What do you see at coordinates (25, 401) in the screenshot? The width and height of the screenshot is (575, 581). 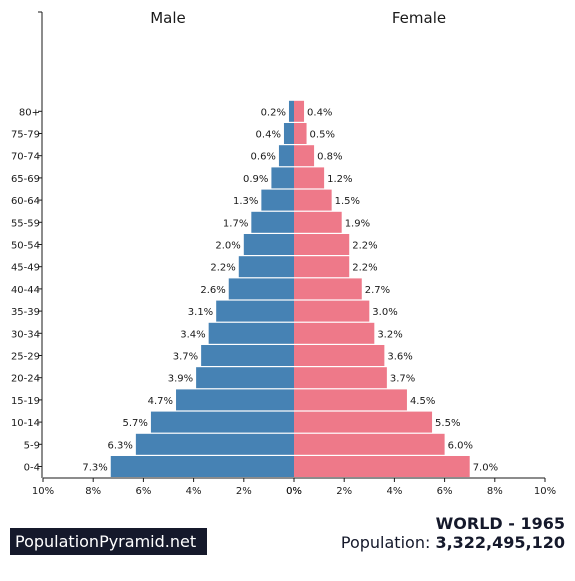 I see `age-group-label: 15-19` at bounding box center [25, 401].